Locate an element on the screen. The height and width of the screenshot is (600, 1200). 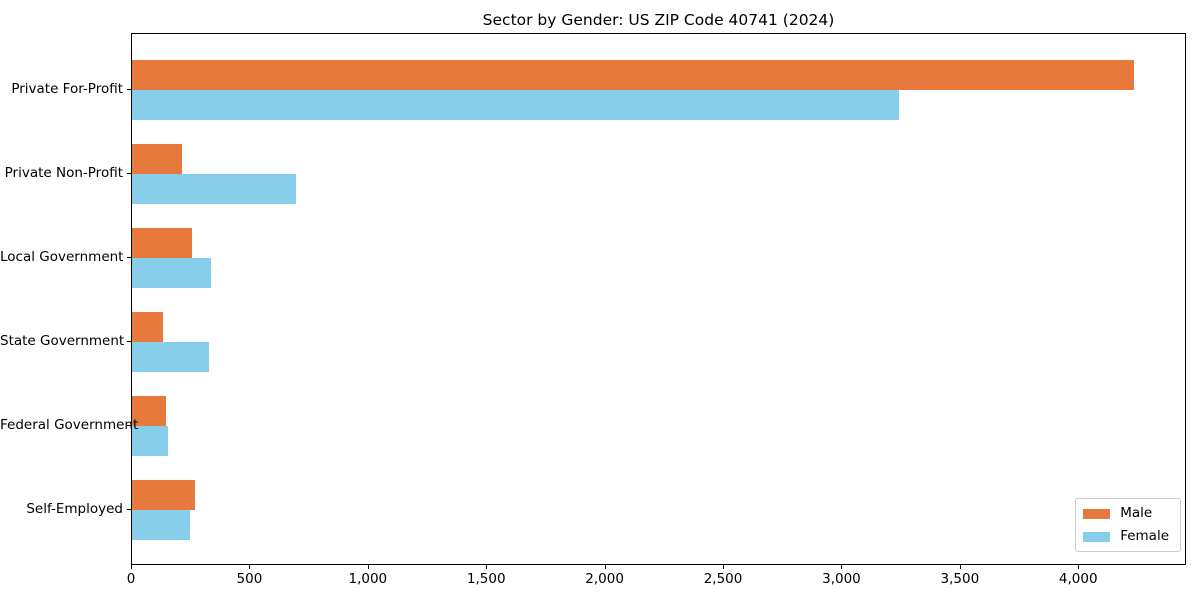
x-tick-label: 1,500 is located at coordinates (486, 579).